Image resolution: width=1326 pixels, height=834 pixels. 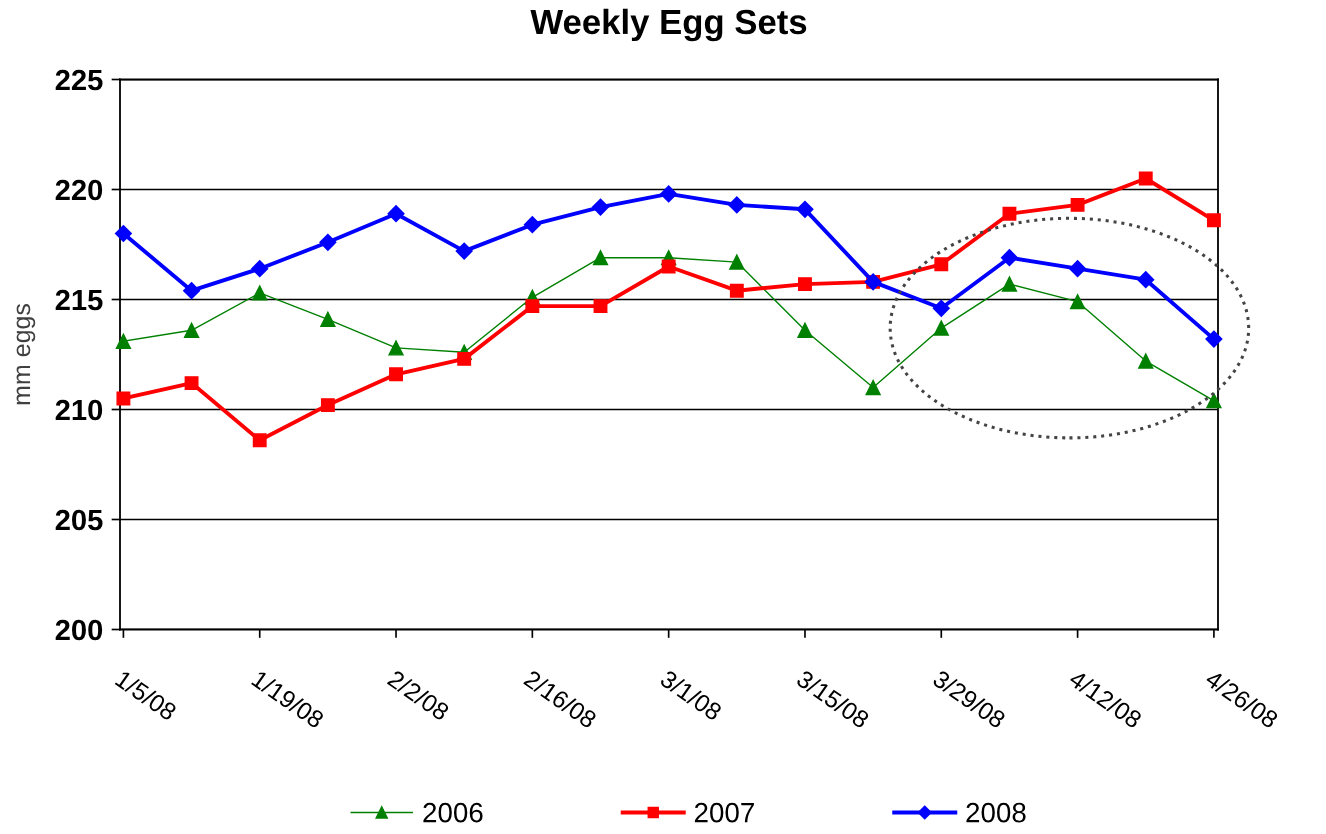 I want to click on legend-label: 2008, so click(x=996, y=812).